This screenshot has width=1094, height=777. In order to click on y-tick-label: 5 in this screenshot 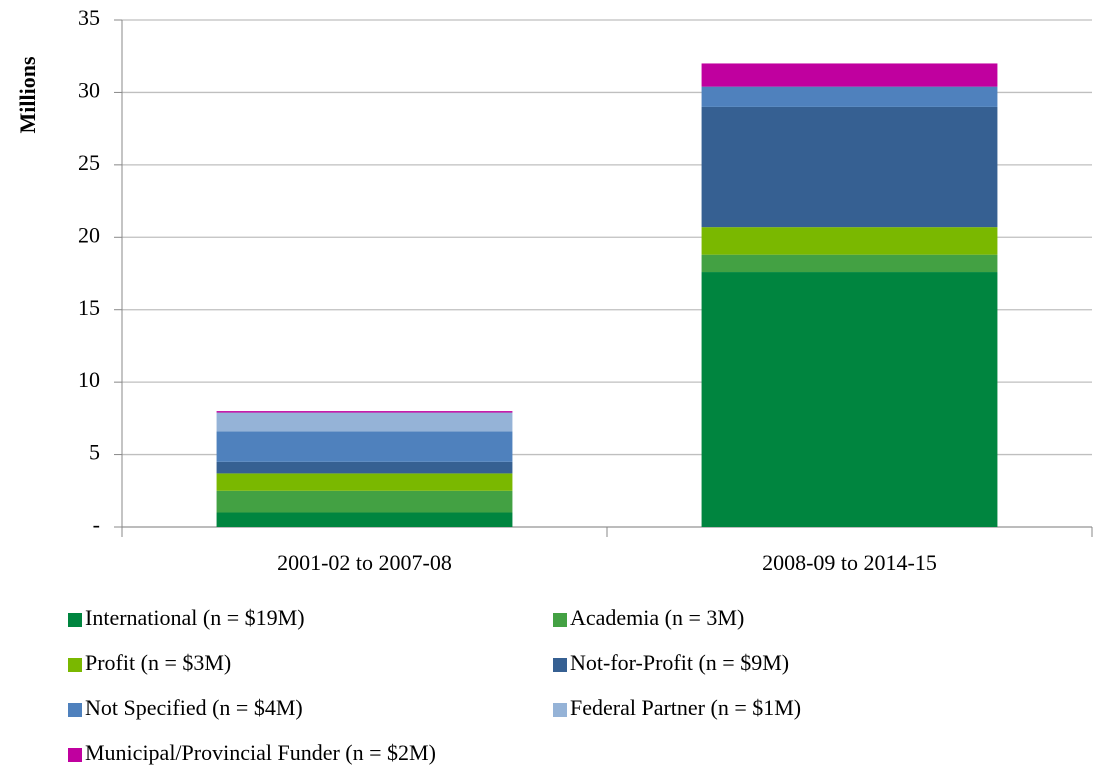, I will do `click(94, 452)`.